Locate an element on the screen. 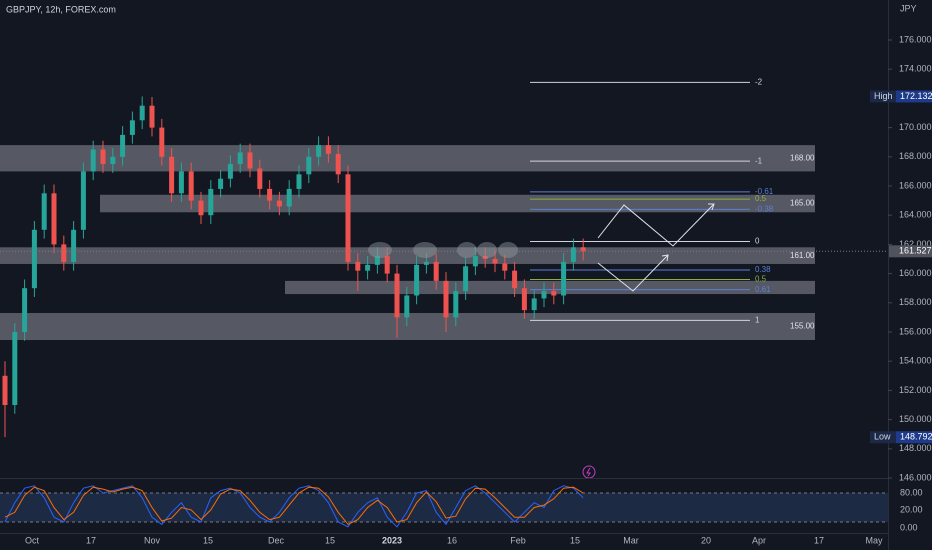 The height and width of the screenshot is (550, 932). high-tag is located at coordinates (883, 96).